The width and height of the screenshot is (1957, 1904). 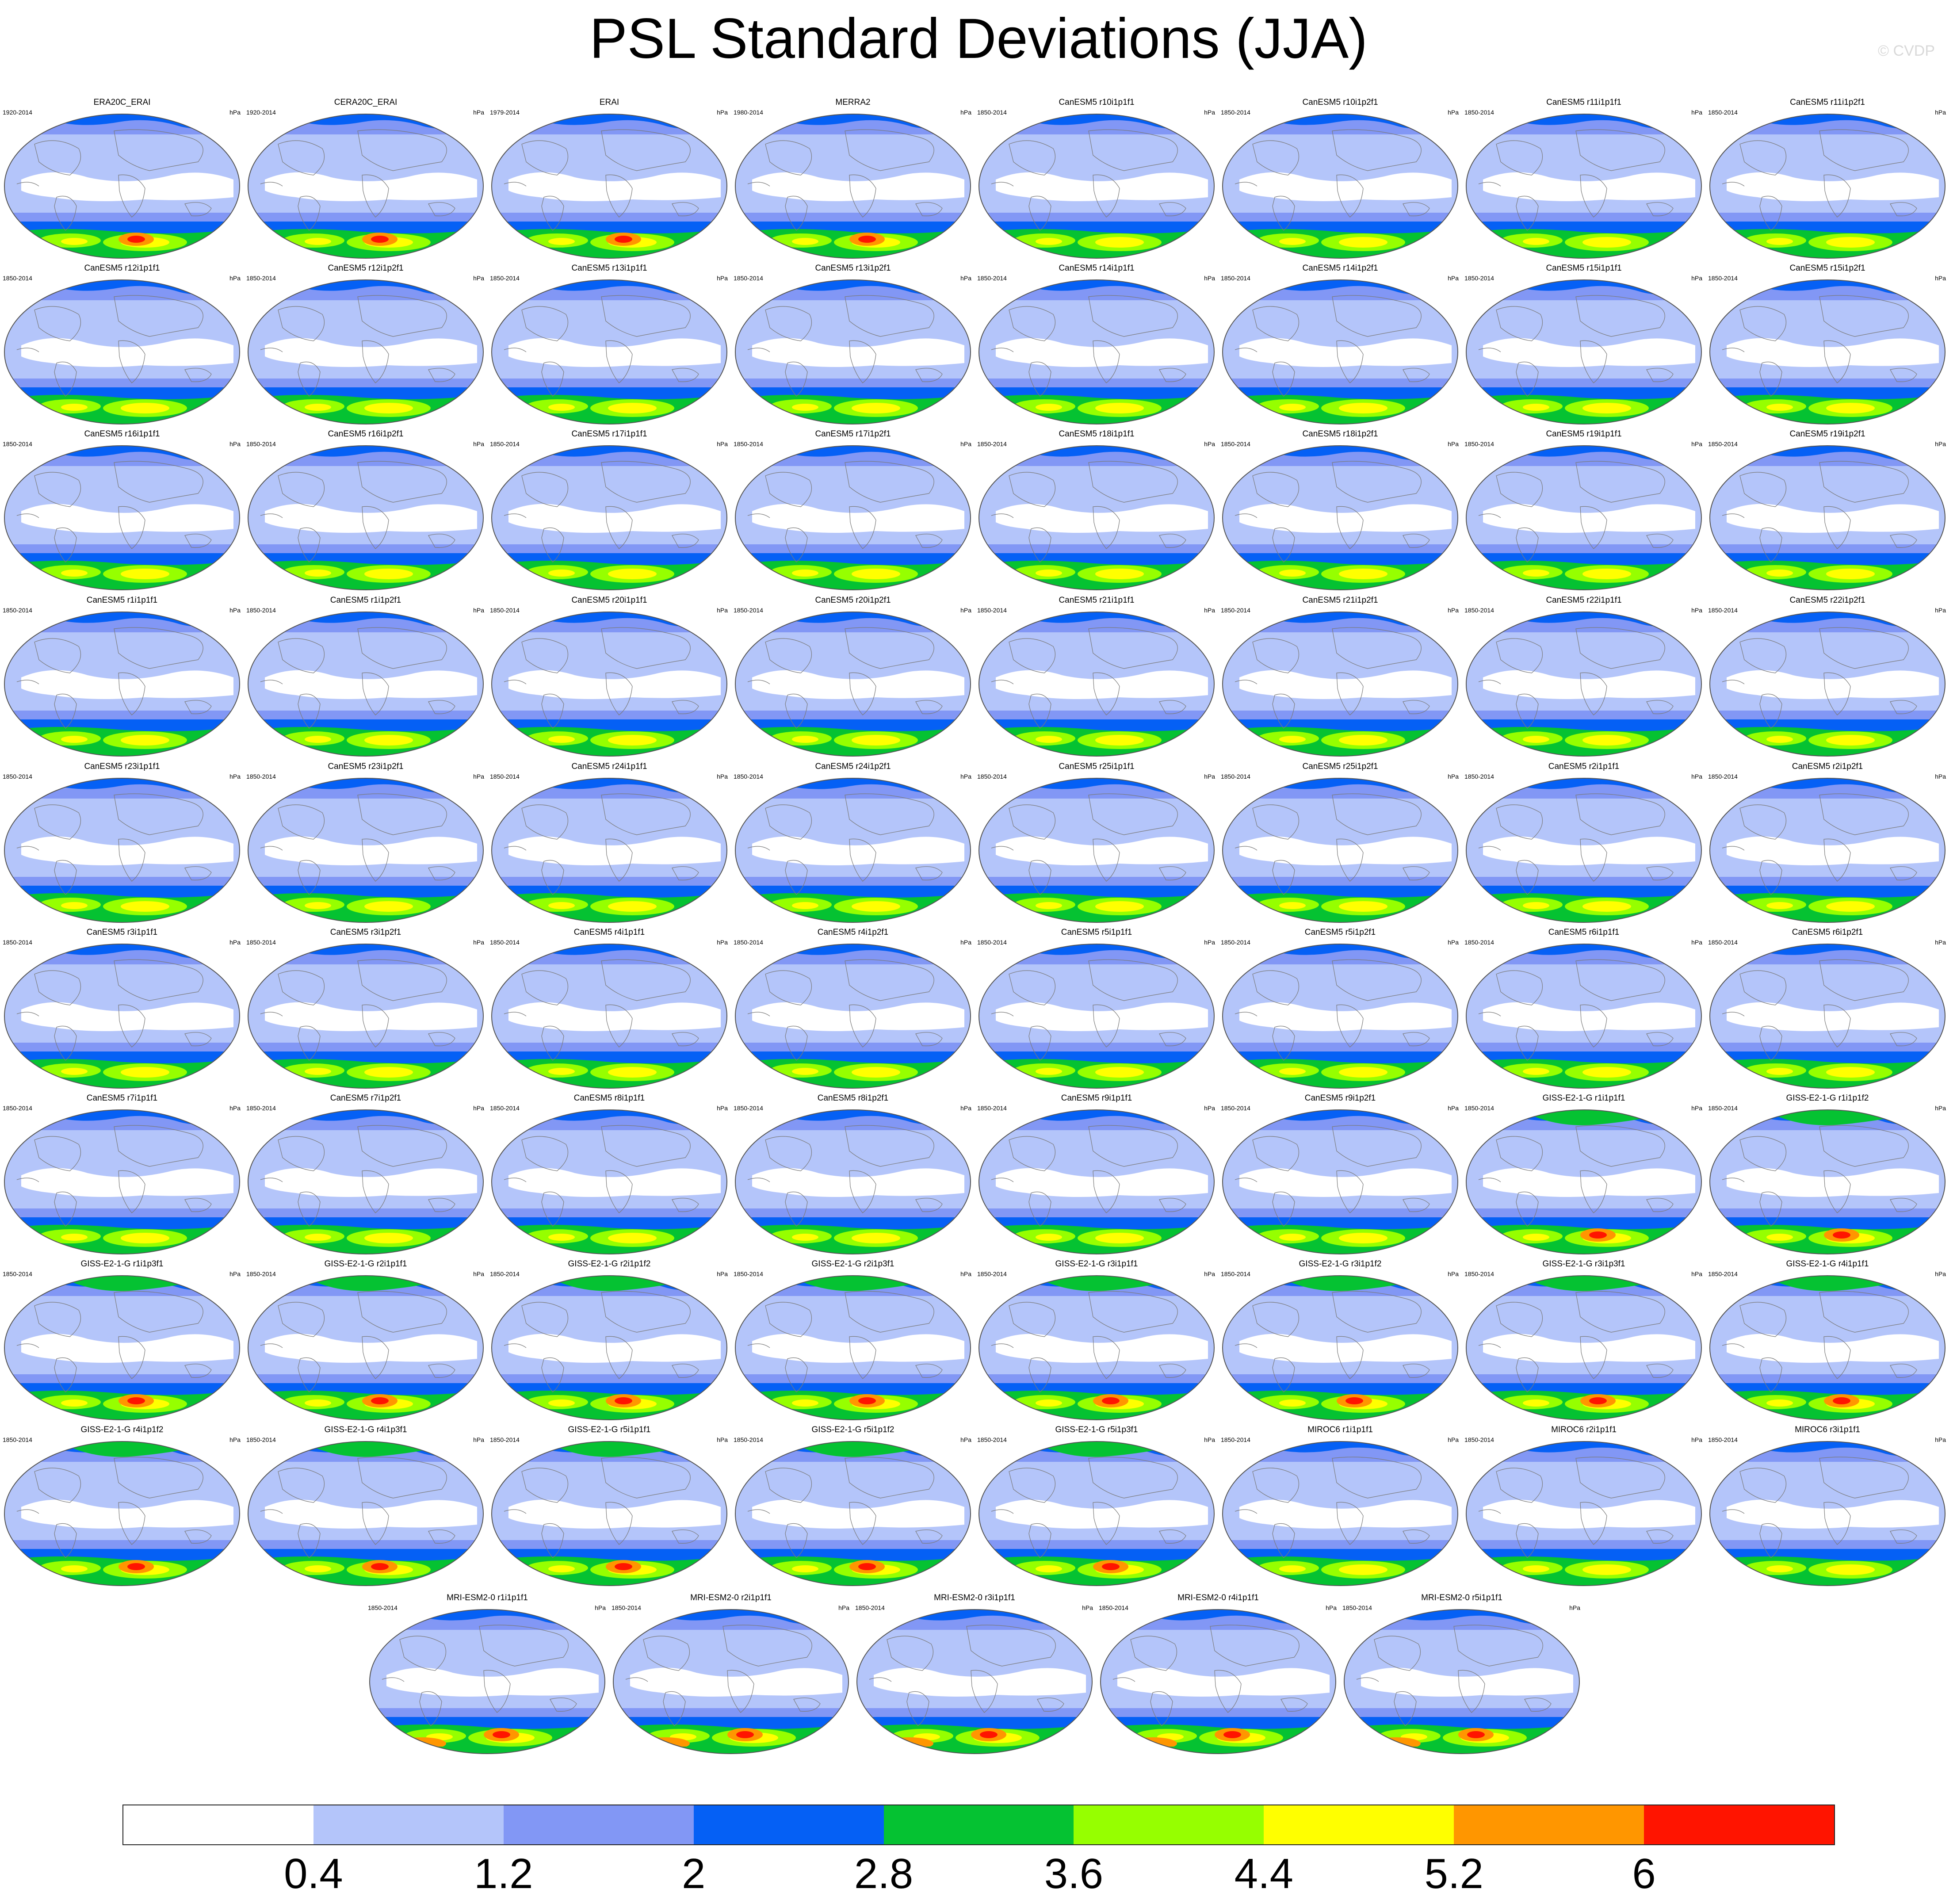 I want to click on panel-title: CanESM5 r16i1p2f1, so click(x=366, y=434).